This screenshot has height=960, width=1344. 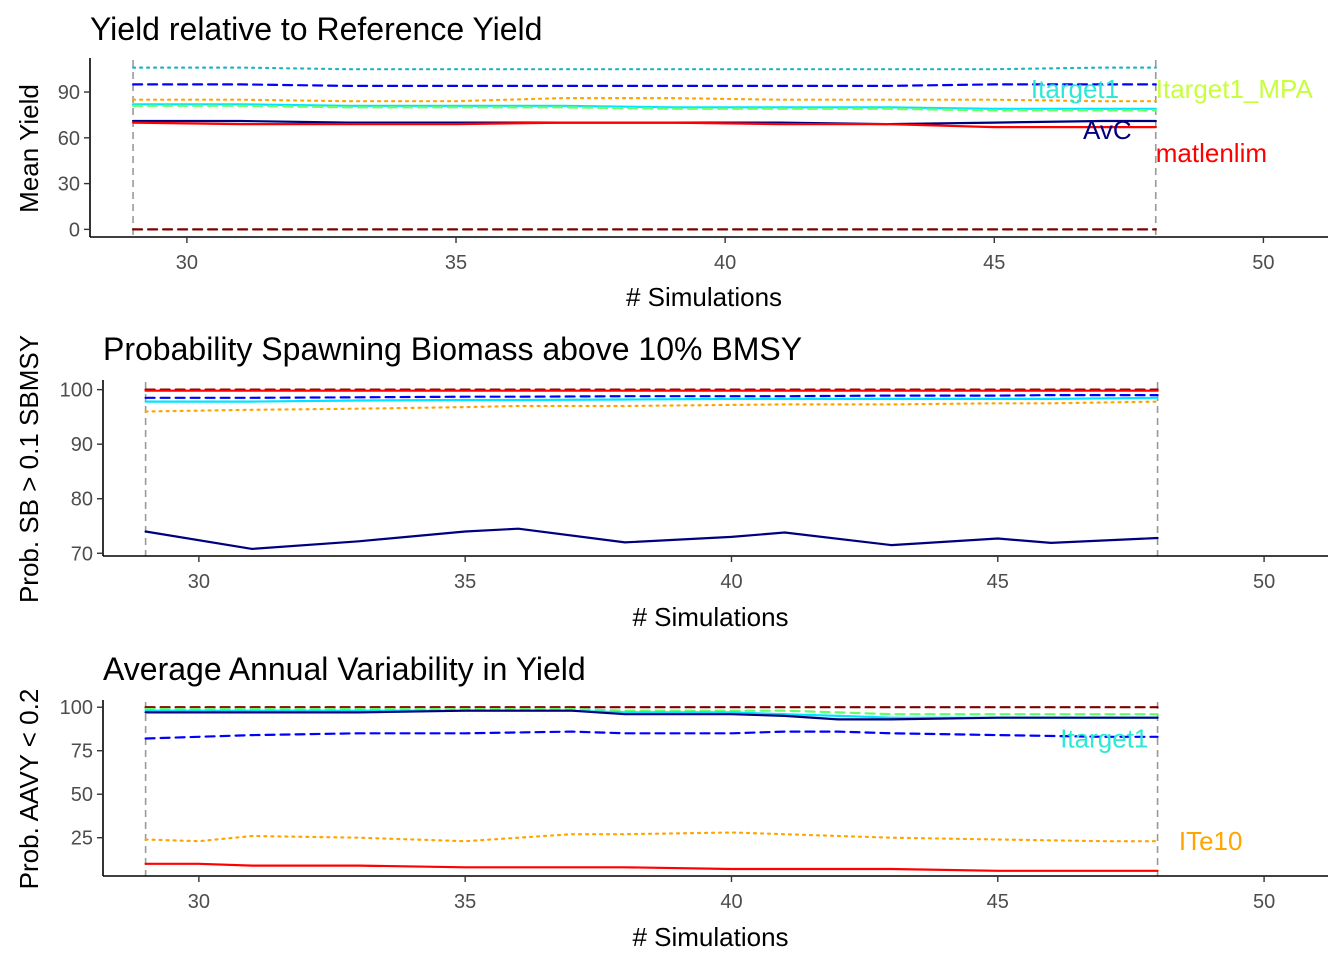 I want to click on y-tick-label: 75, so click(x=82, y=752).